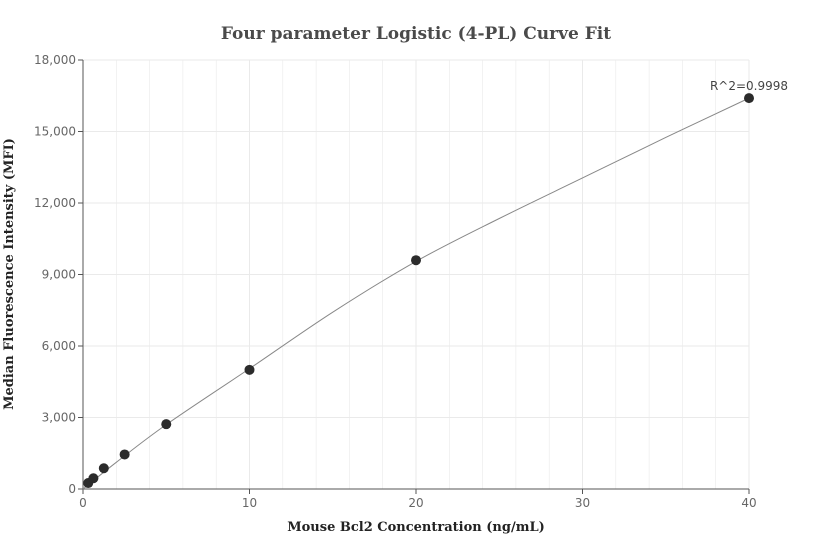 This screenshot has height=560, width=832. What do you see at coordinates (416, 527) in the screenshot?
I see `x-axis-title: Mouse Bcl2 Concentration (ng/mL)` at bounding box center [416, 527].